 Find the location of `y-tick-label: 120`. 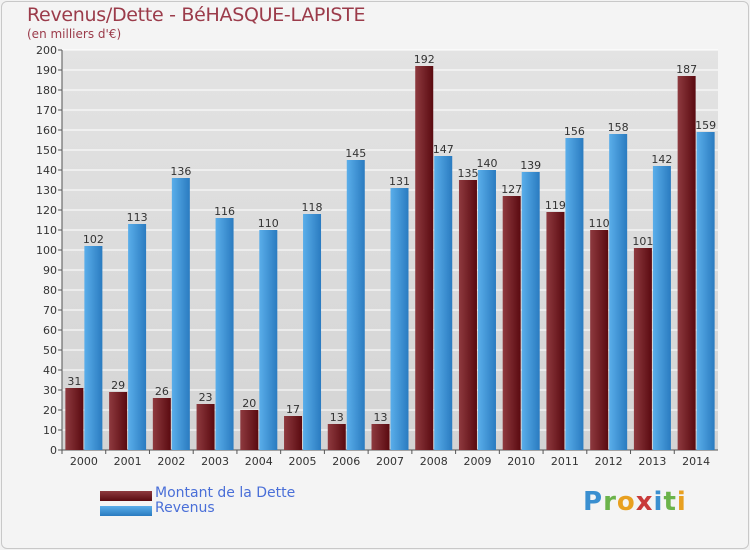

y-tick-label: 120 is located at coordinates (46, 210).